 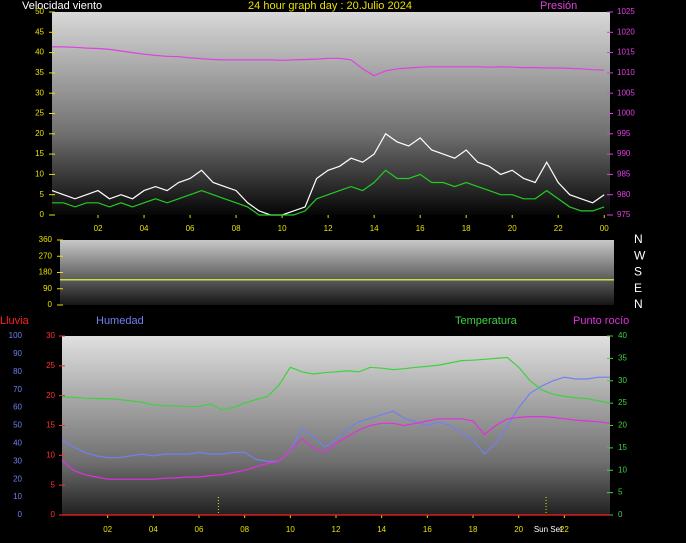 I want to click on pressure-label: Presión, so click(x=558, y=6).